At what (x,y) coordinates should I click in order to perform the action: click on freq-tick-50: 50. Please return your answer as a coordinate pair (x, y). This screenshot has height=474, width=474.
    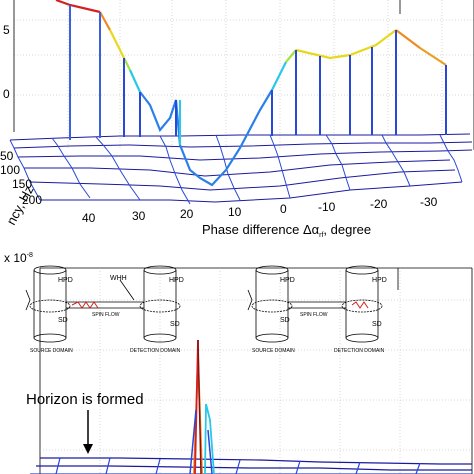
    Looking at the image, I should click on (7, 156).